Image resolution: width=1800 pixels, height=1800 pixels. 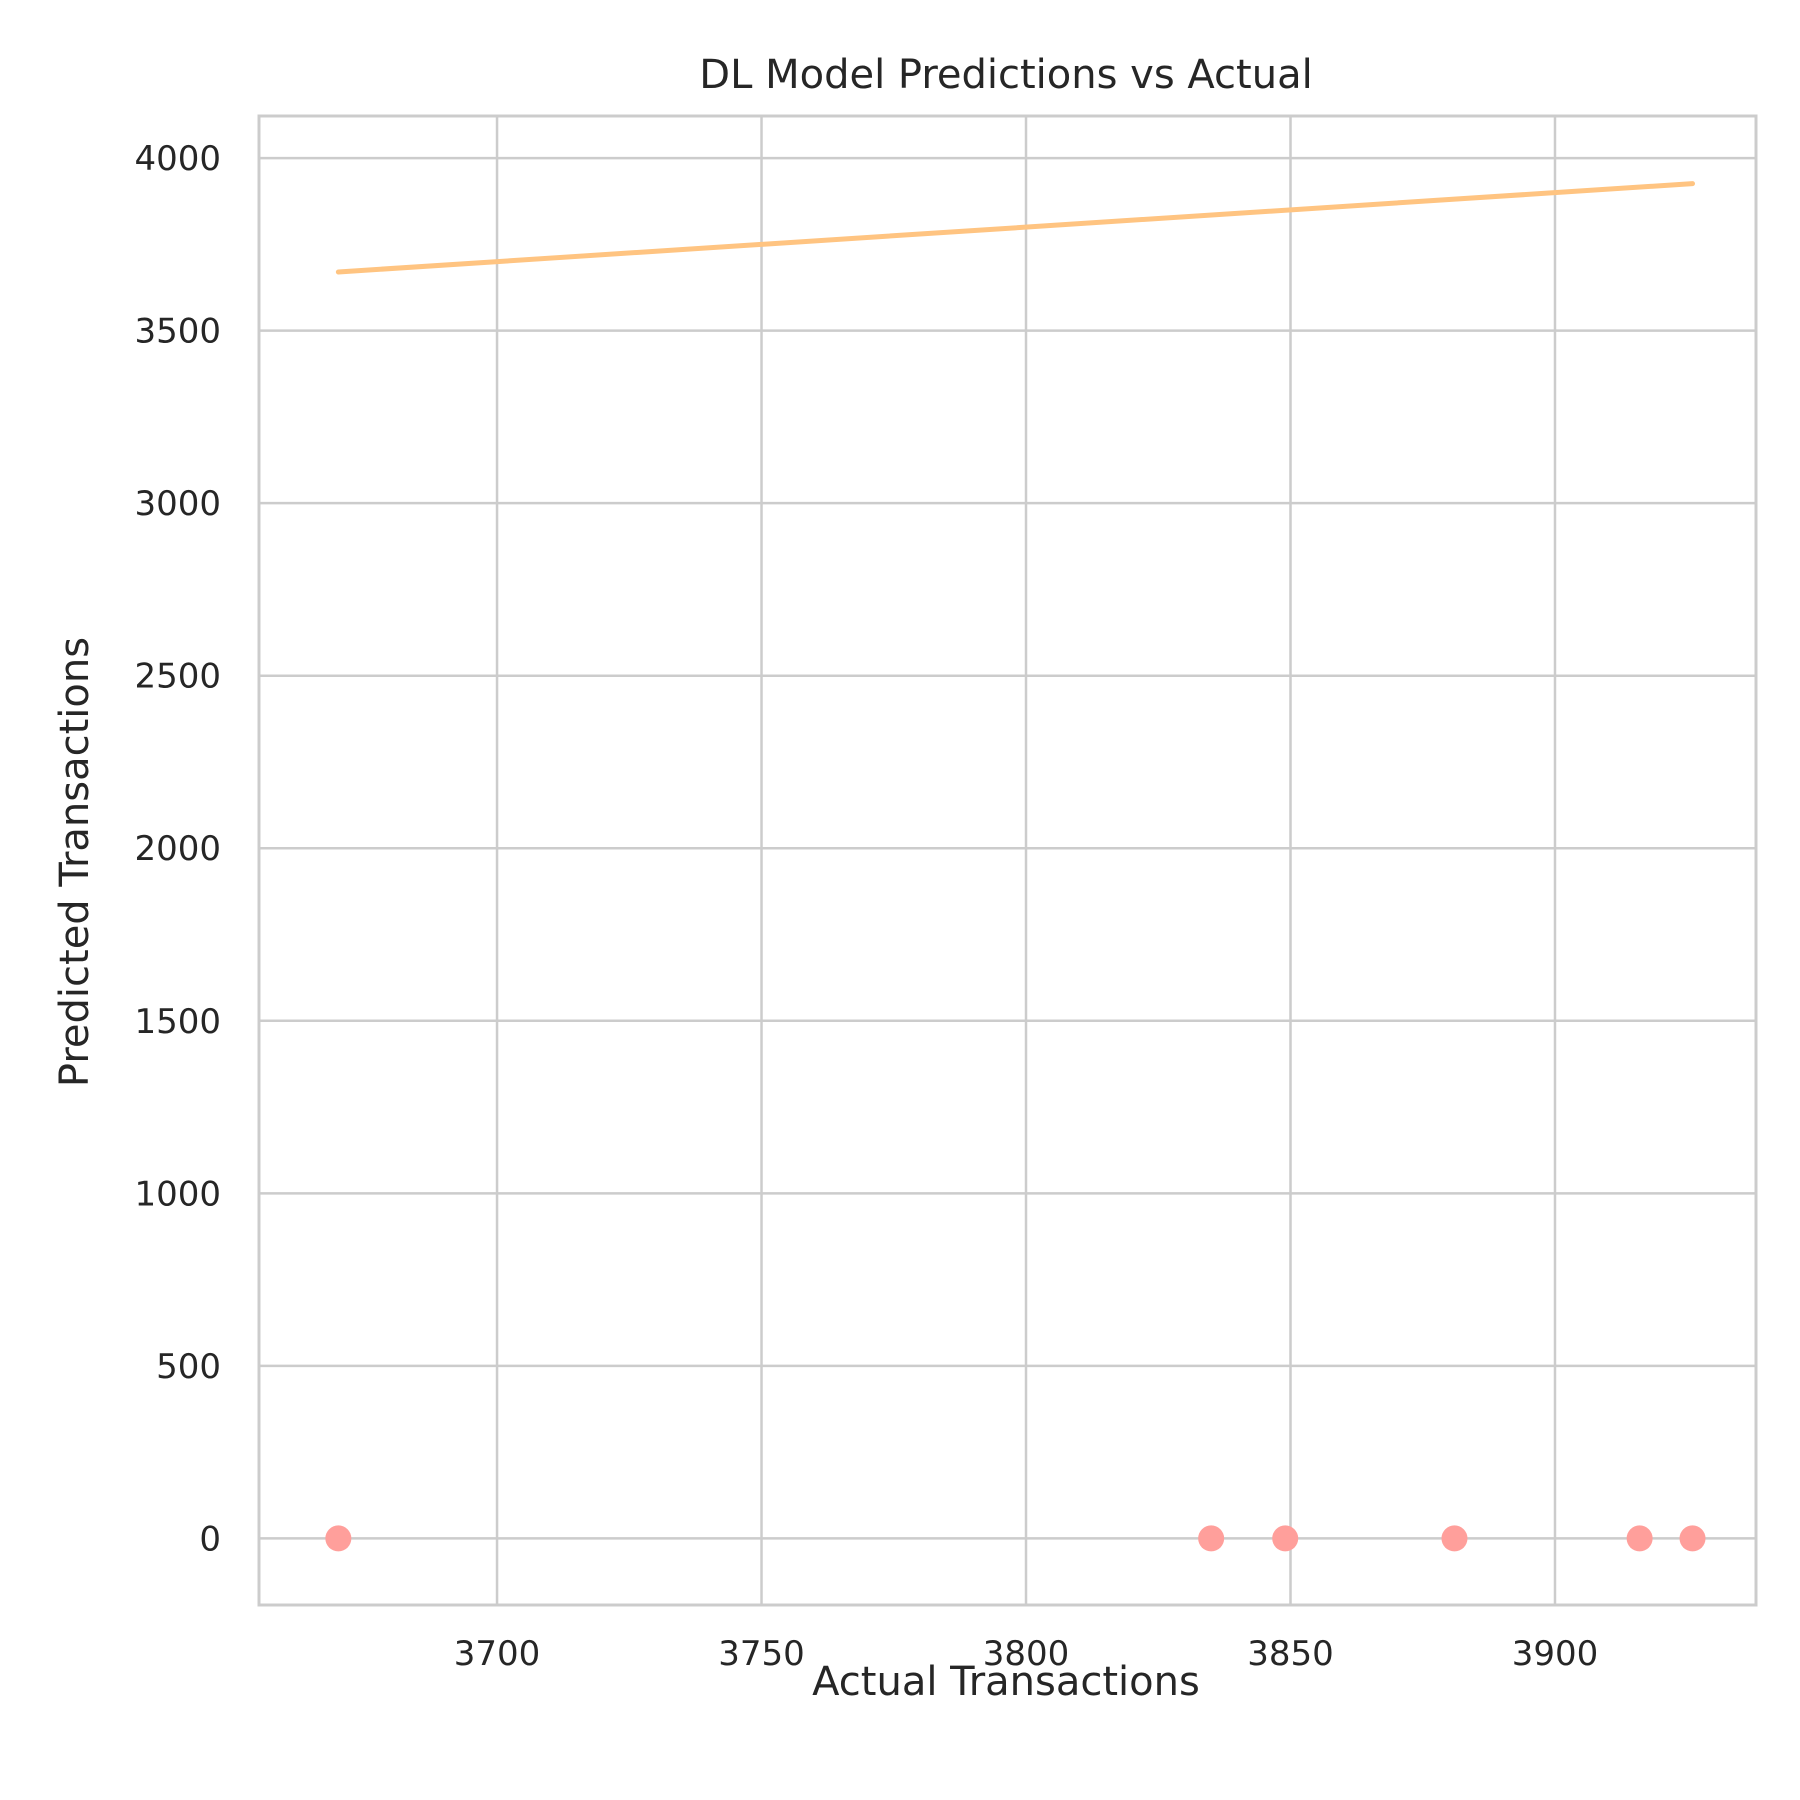 What do you see at coordinates (177, 504) in the screenshot?
I see `y-tick-label: 3000` at bounding box center [177, 504].